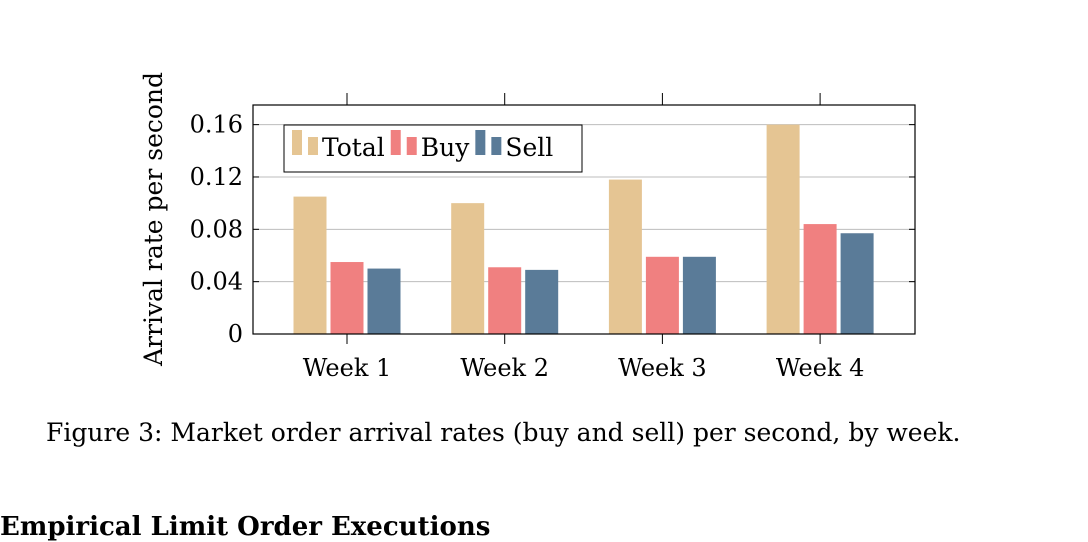 The image size is (1088, 542). Describe the element at coordinates (347, 368) in the screenshot. I see `x-tick-label: Week 1` at that location.